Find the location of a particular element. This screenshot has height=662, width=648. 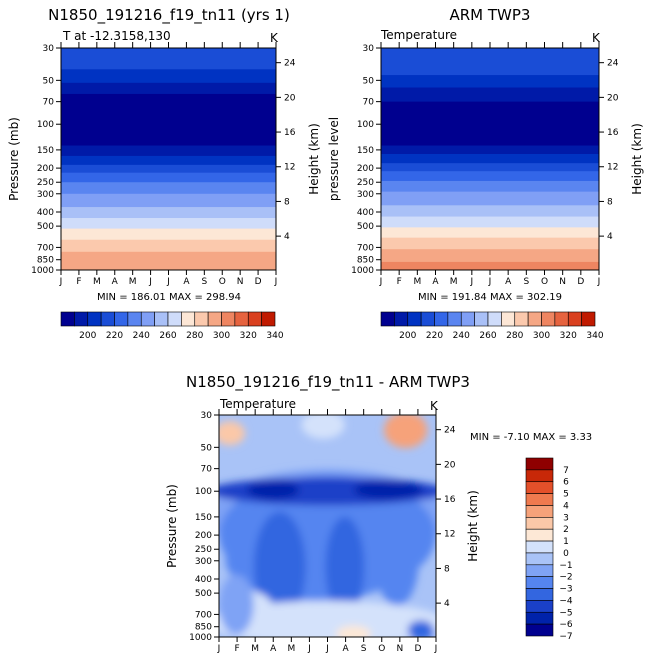

panel1-colorbar: 200 220 240 260 280 300 320 340 is located at coordinates (172, 326).